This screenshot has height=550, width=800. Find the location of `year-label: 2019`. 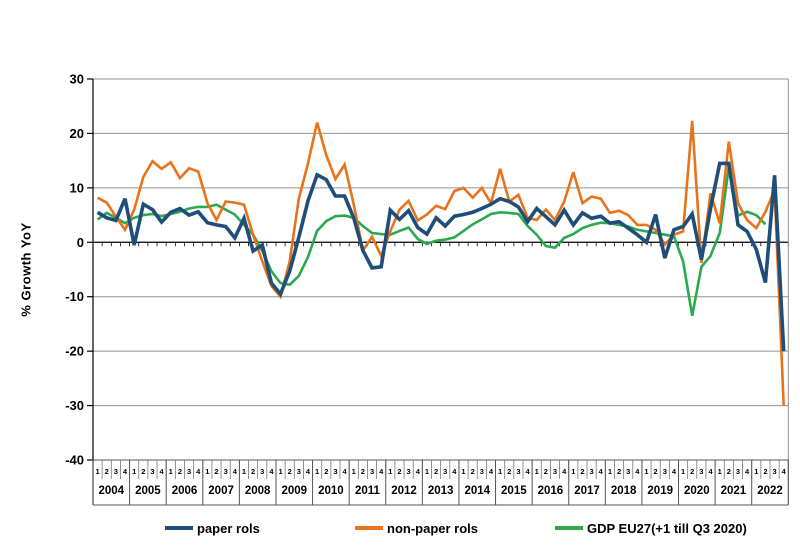

year-label: 2019 is located at coordinates (660, 491).